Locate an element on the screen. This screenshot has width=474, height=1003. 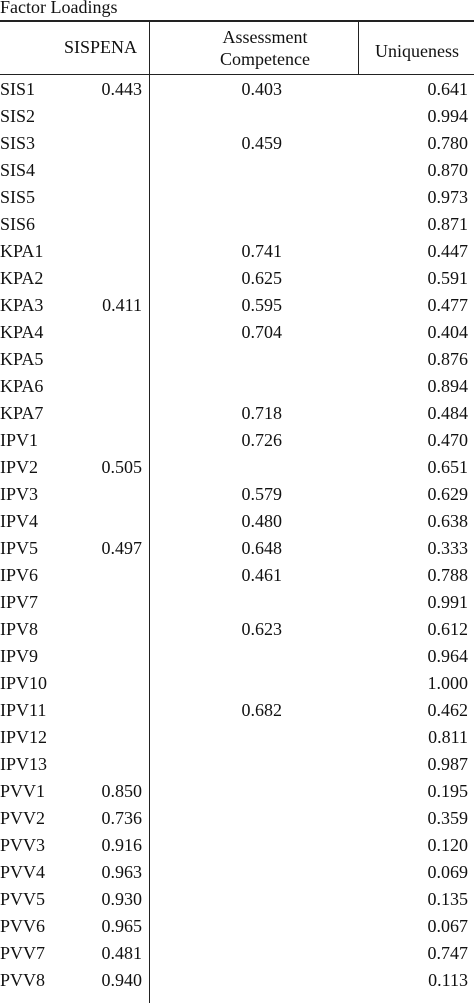
table-row: PVV1 0.850 0.195 is located at coordinates (237, 791).